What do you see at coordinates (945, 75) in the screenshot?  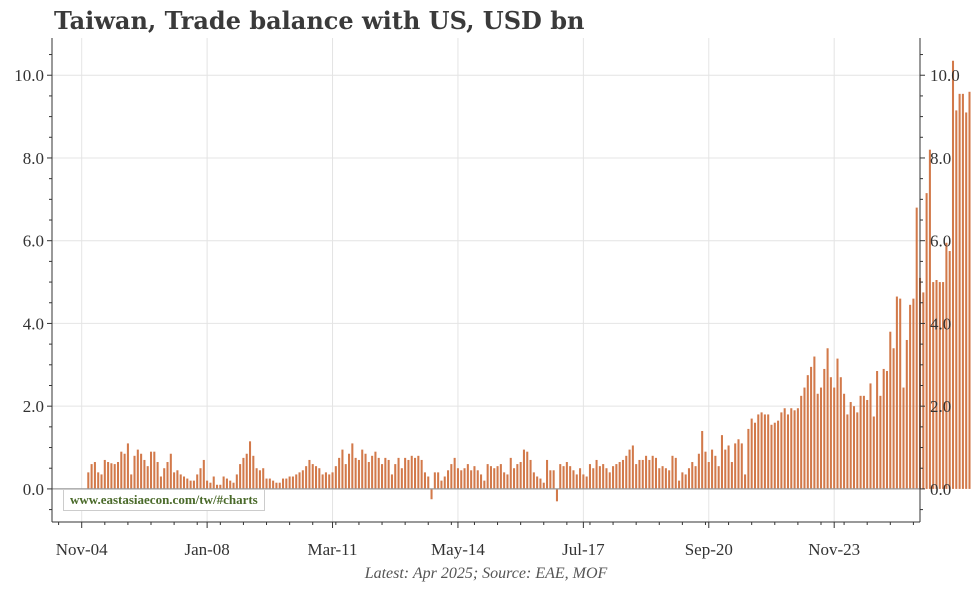 I see `y-tick-label-right: 10.0` at bounding box center [945, 75].